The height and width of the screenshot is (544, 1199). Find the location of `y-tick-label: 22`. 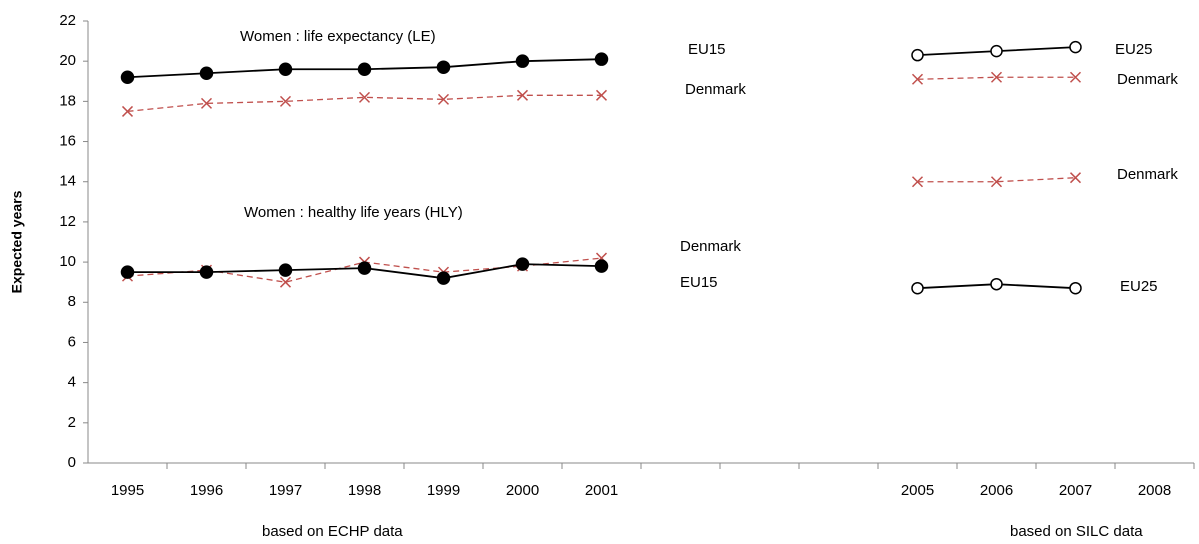

y-tick-label: 22 is located at coordinates (67, 20).